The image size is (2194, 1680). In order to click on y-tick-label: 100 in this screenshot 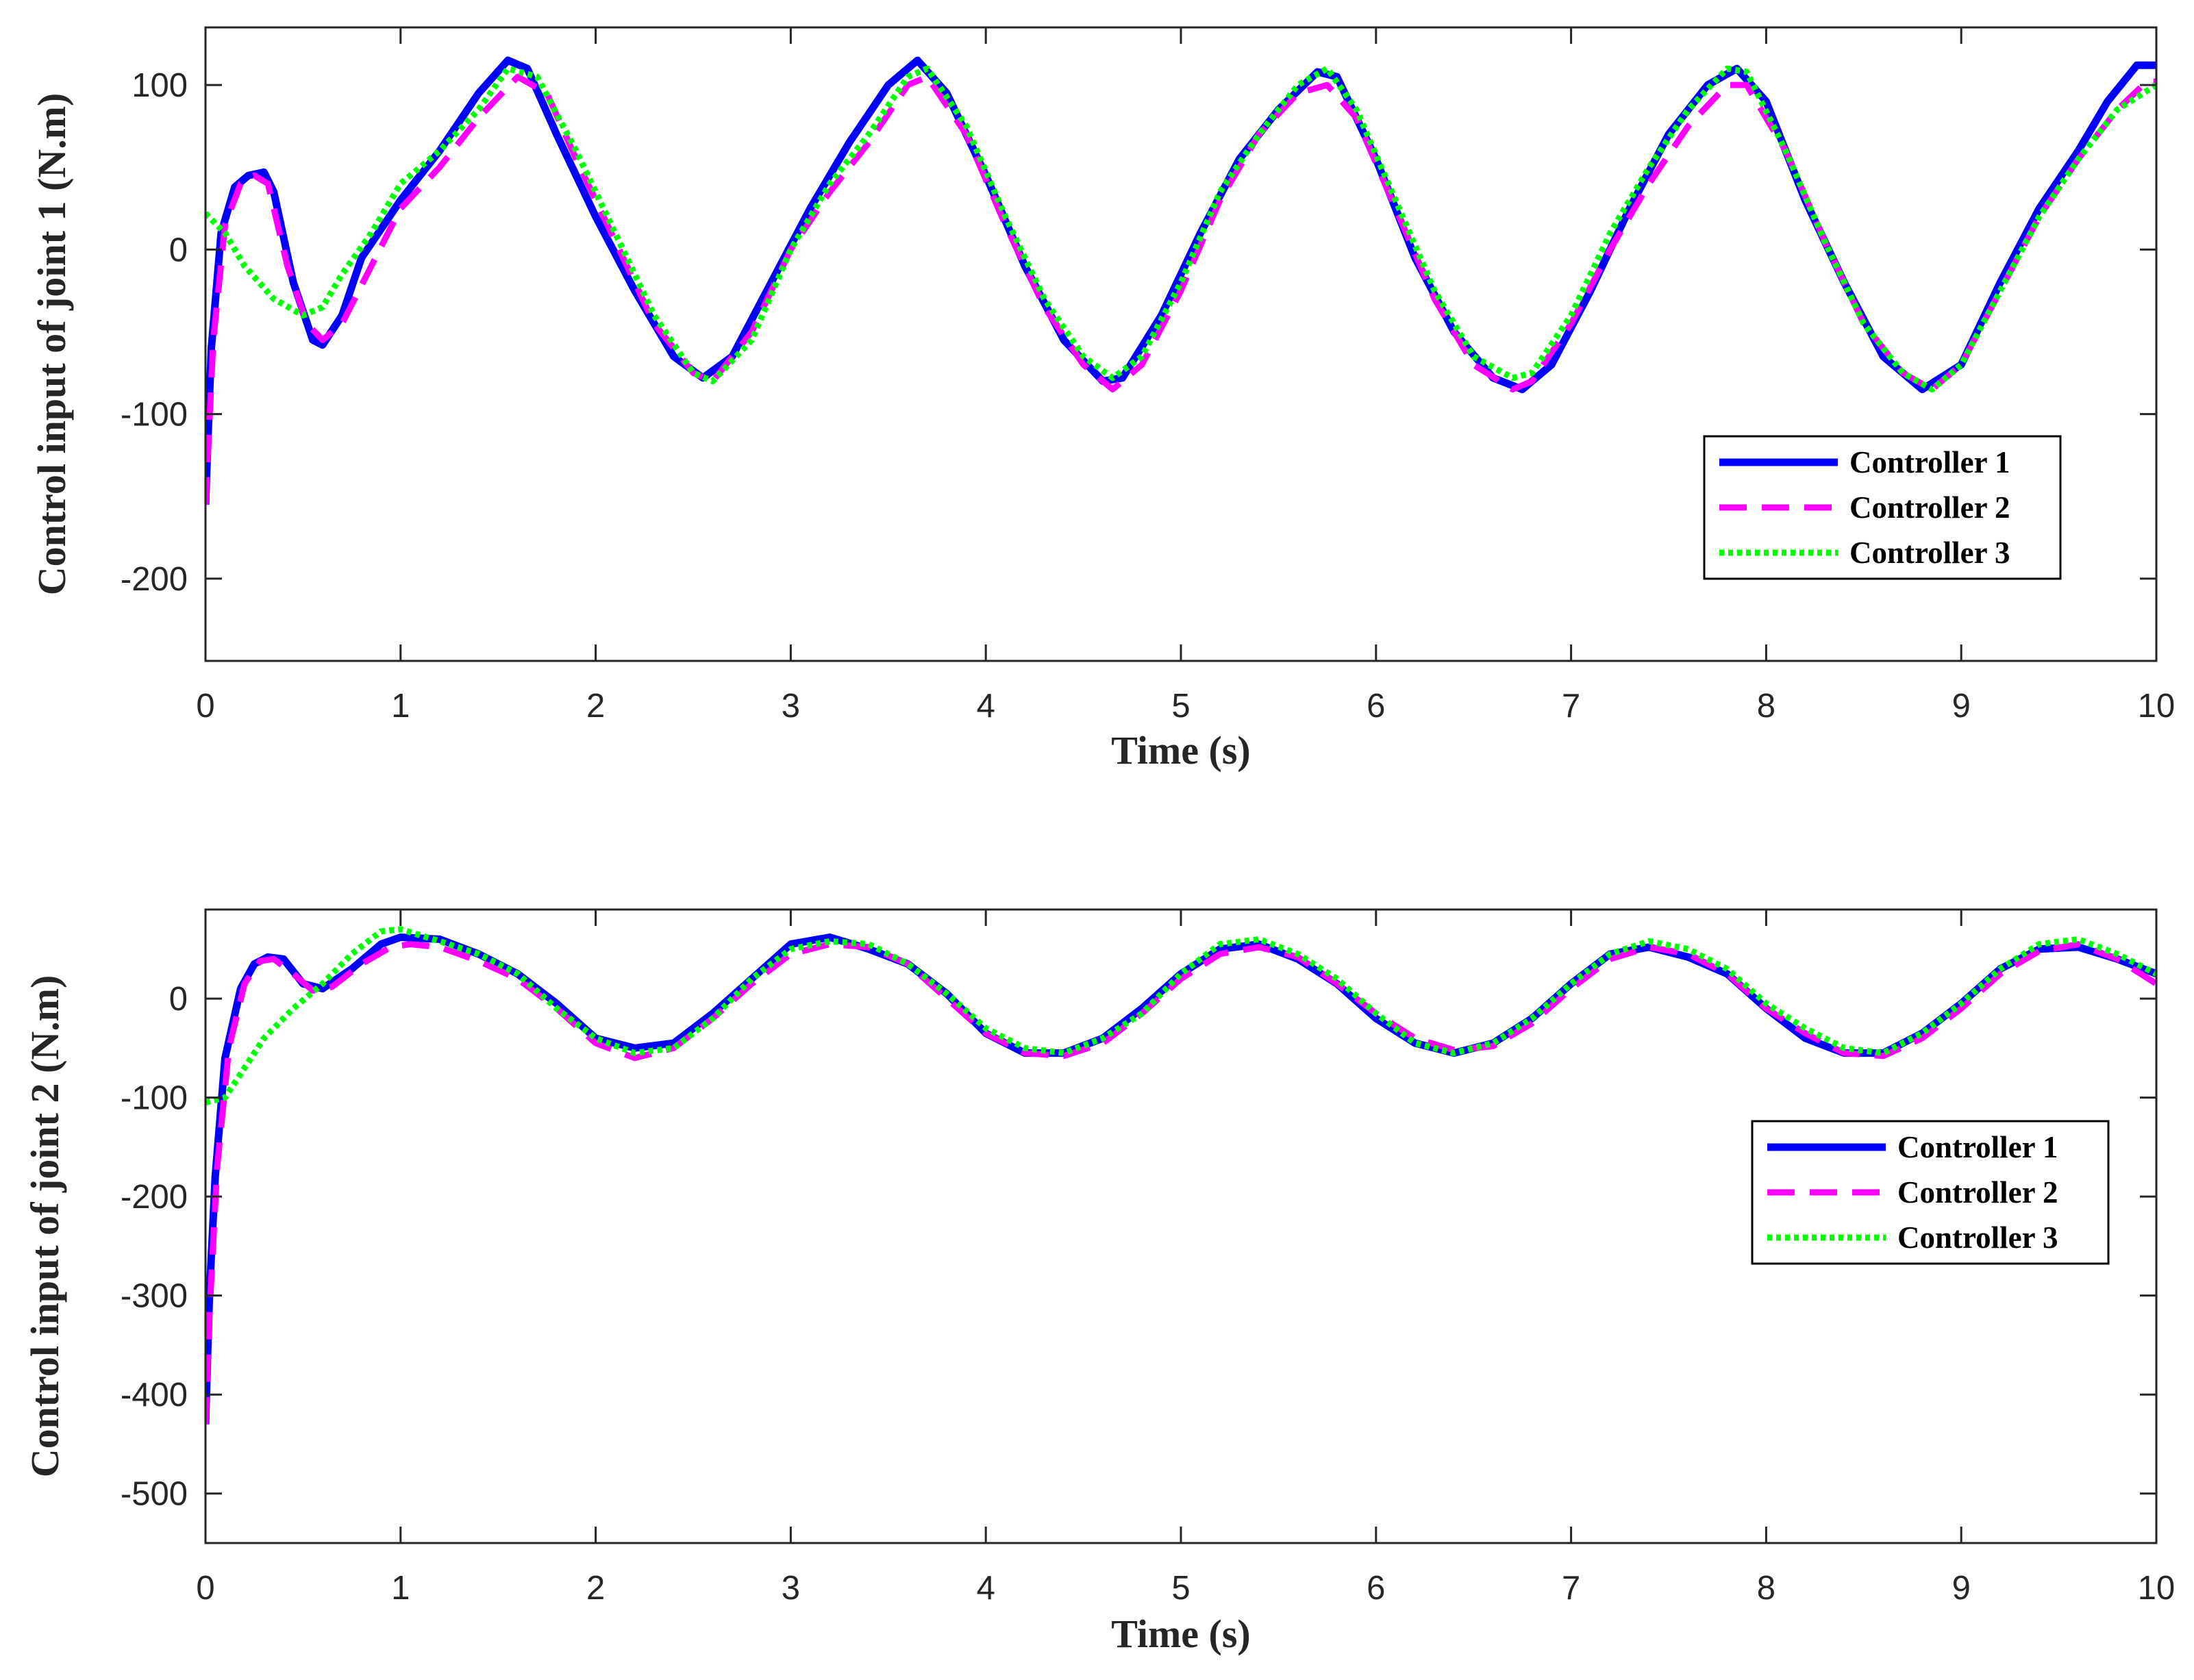, I will do `click(160, 85)`.